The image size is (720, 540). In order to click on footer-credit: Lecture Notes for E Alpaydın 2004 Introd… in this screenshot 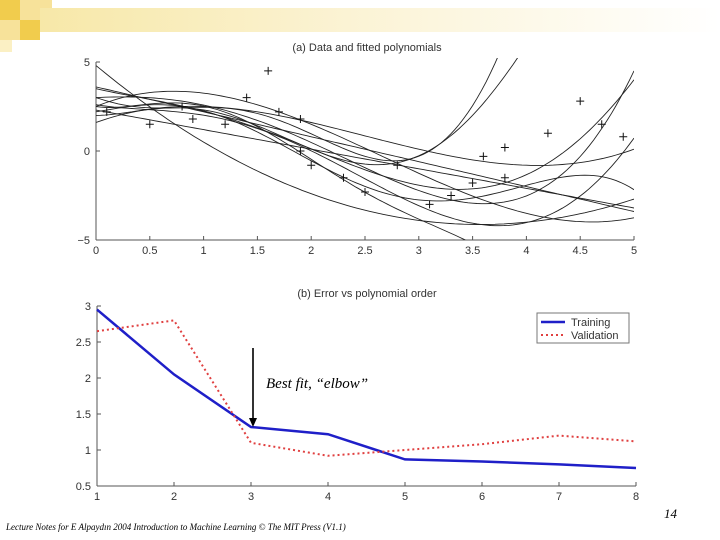, I will do `click(176, 527)`.